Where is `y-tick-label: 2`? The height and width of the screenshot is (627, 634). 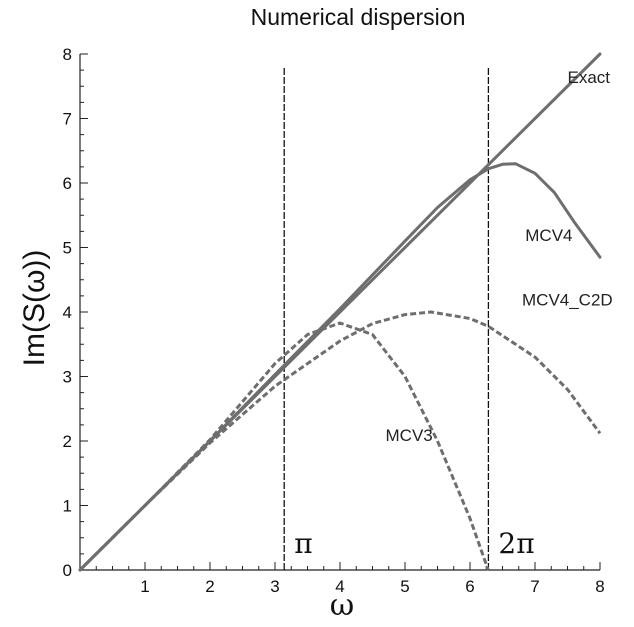
y-tick-label: 2 is located at coordinates (67, 441).